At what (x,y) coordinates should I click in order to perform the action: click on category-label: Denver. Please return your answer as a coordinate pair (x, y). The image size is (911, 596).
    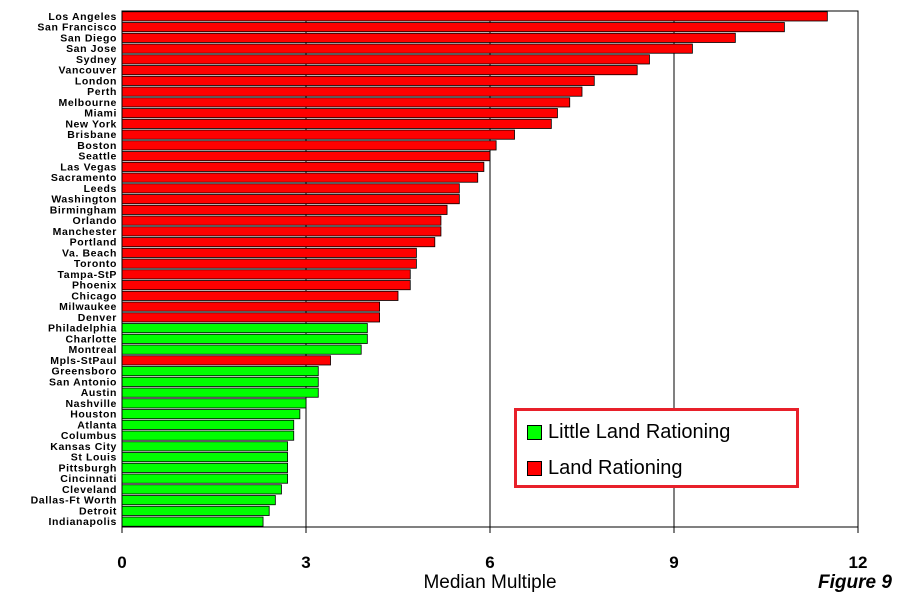
    Looking at the image, I should click on (97, 318).